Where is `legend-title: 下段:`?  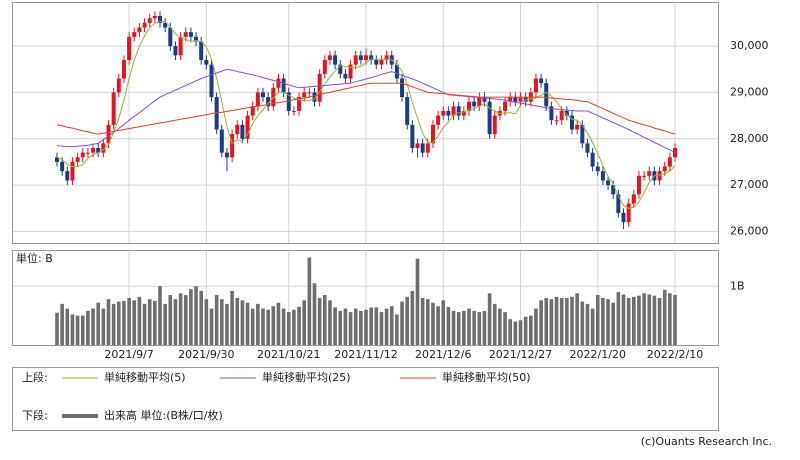
legend-title: 下段: is located at coordinates (35, 415).